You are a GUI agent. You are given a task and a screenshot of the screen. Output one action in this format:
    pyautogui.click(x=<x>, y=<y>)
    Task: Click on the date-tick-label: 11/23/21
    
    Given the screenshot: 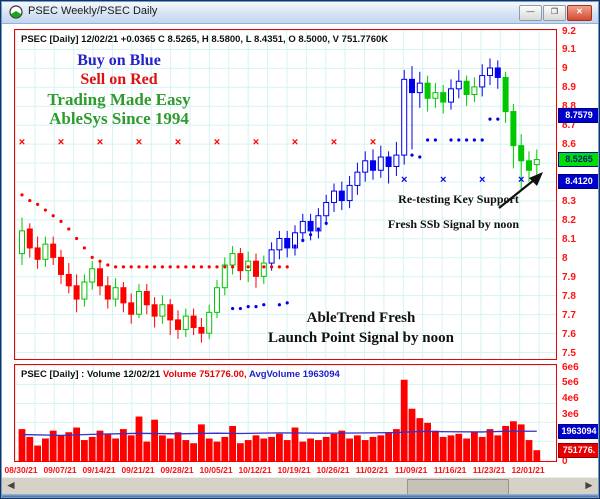 What is the action you would take?
    pyautogui.click(x=489, y=470)
    